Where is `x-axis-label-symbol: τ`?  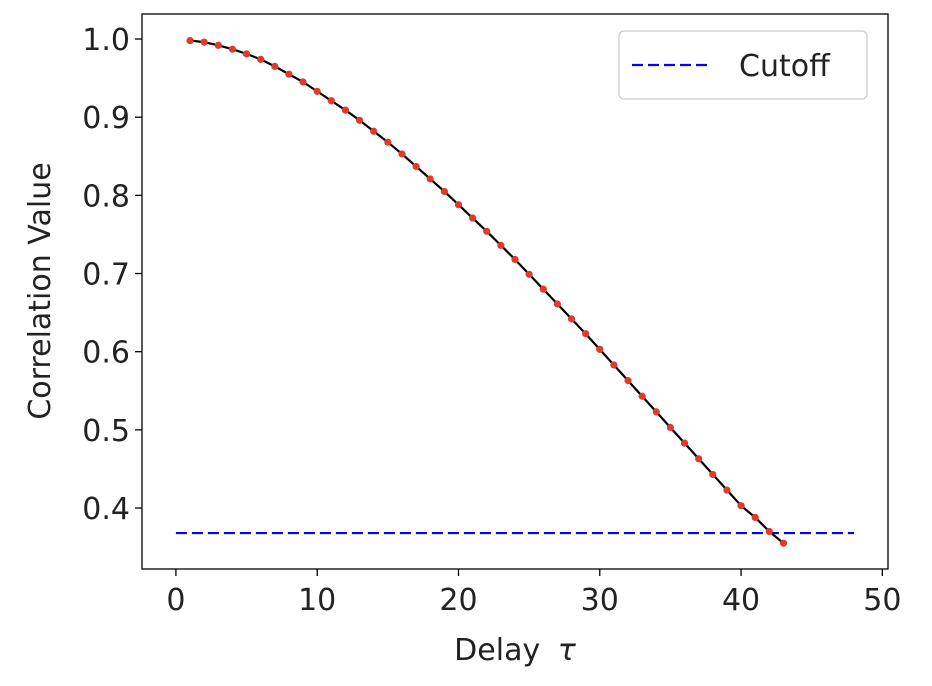
x-axis-label-symbol: τ is located at coordinates (567, 650).